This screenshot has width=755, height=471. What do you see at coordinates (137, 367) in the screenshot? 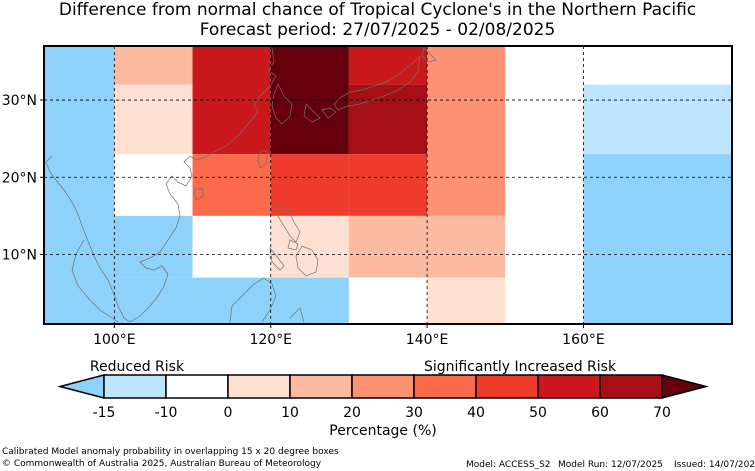
I see `reduced-risk-label: Reduced Risk` at bounding box center [137, 367].